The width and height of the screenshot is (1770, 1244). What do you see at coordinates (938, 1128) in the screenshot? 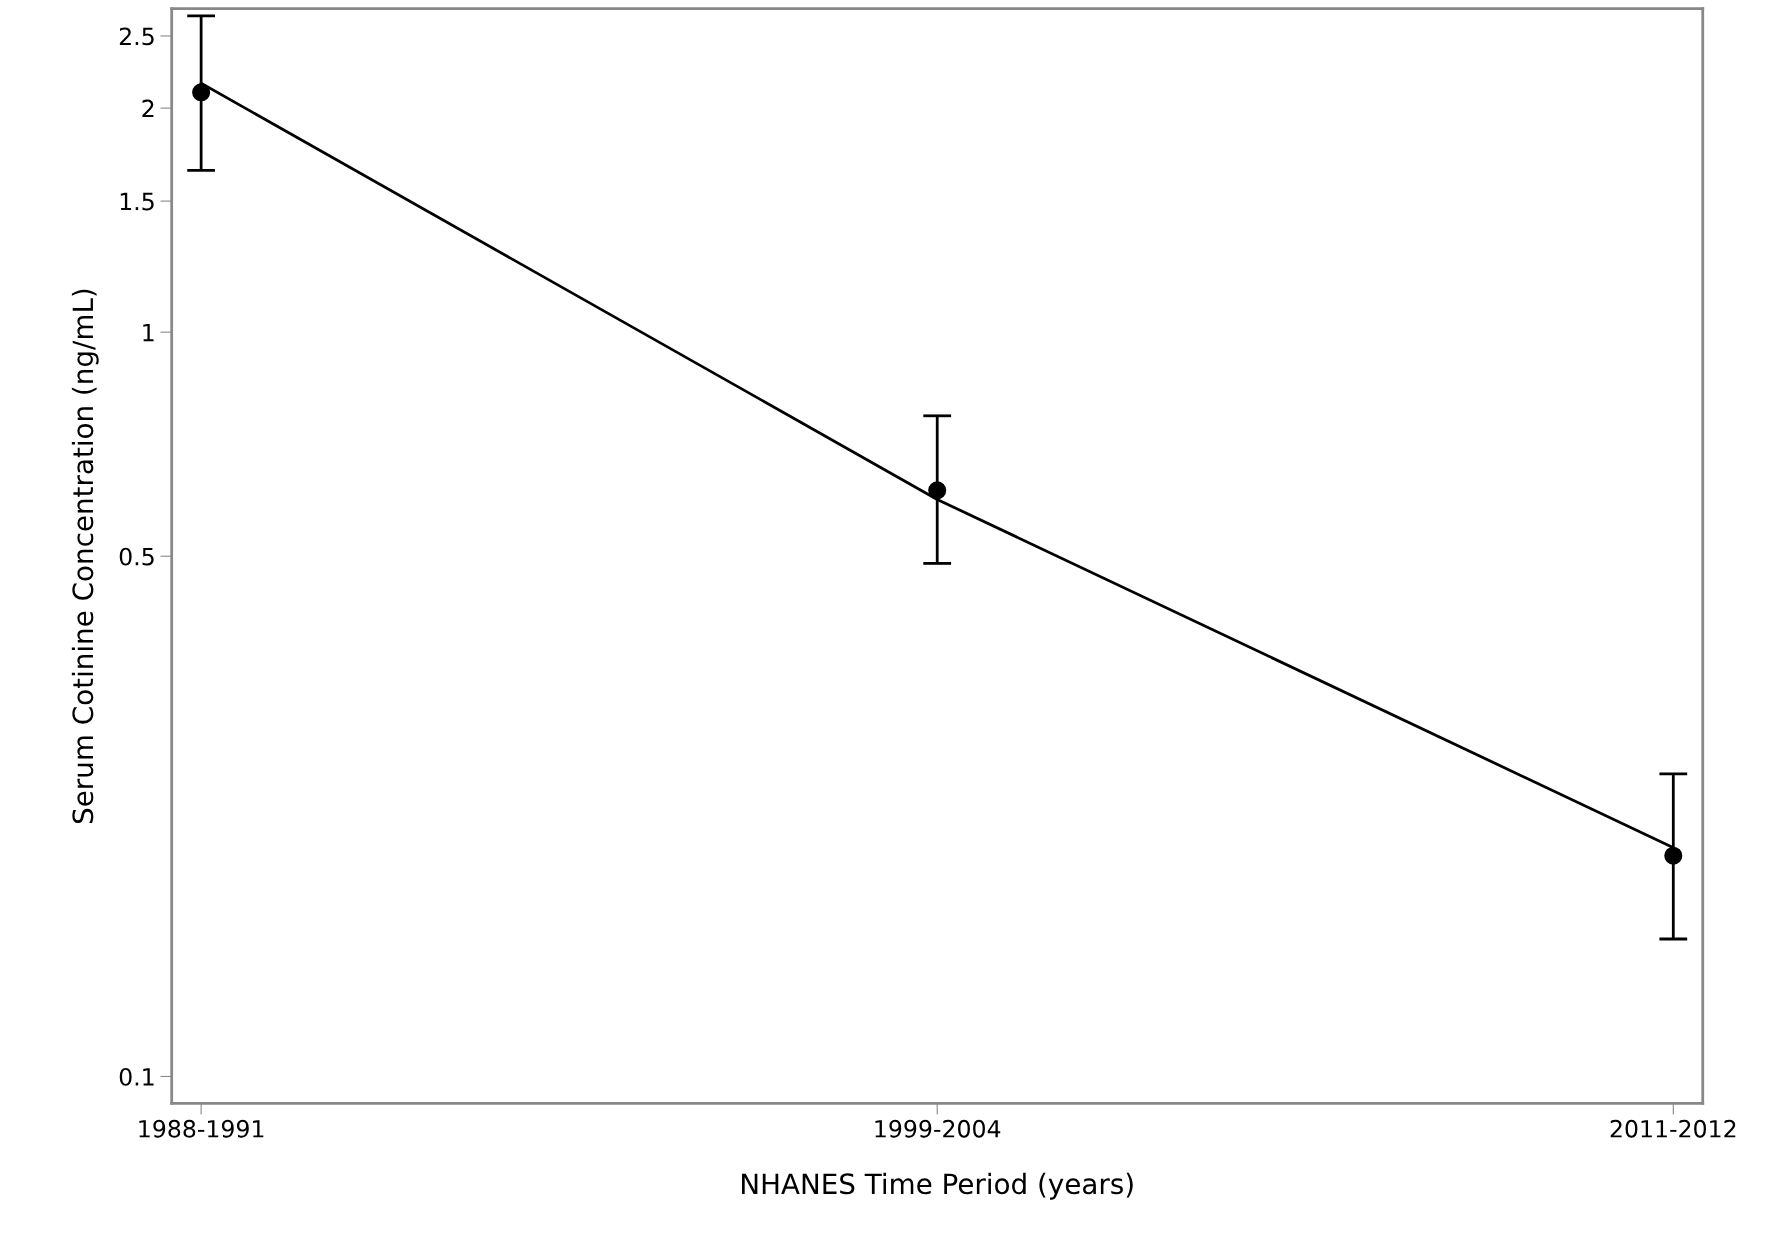
I see `x-tick-label: 1999-2004` at bounding box center [938, 1128].